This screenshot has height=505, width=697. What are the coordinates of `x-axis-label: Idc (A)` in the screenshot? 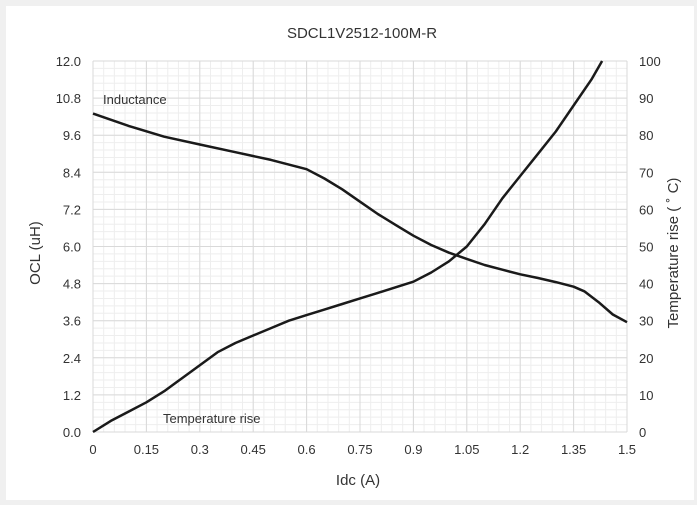 It's located at (358, 480).